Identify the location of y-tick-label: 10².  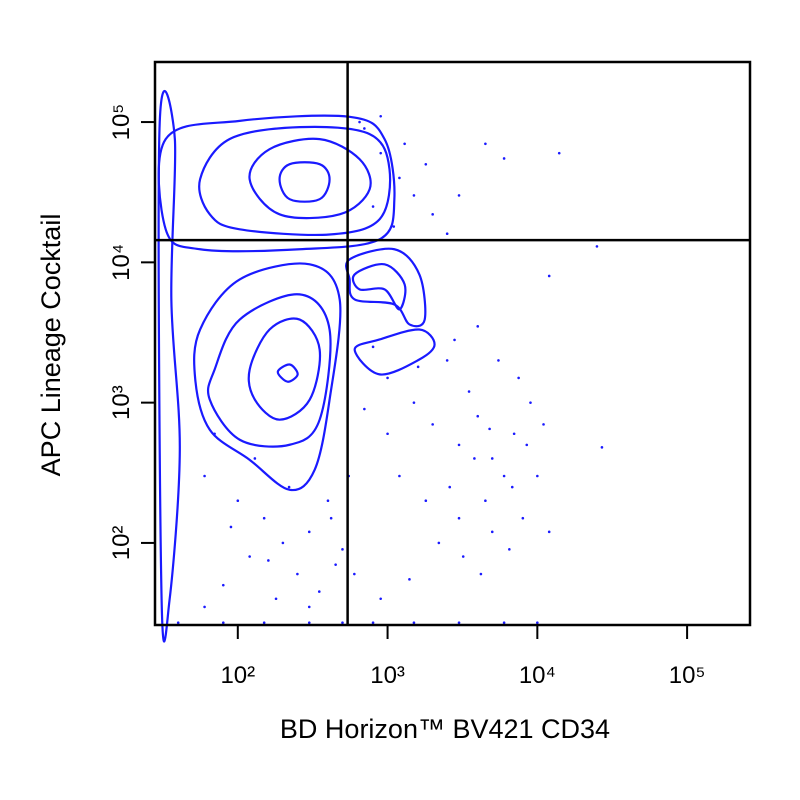
(121, 543).